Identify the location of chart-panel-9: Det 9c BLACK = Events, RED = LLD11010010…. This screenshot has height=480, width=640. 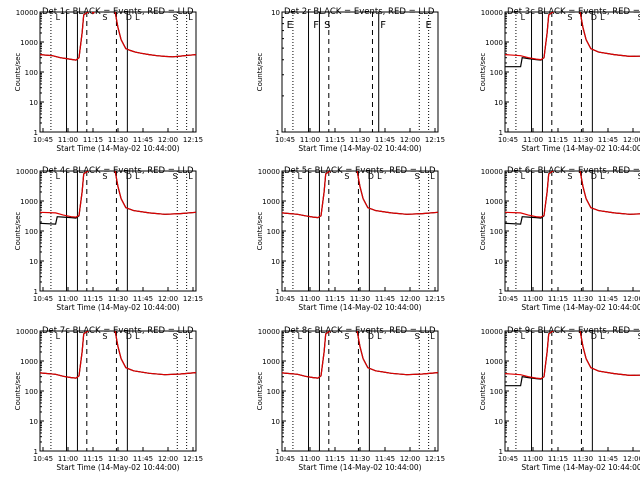
(559, 399).